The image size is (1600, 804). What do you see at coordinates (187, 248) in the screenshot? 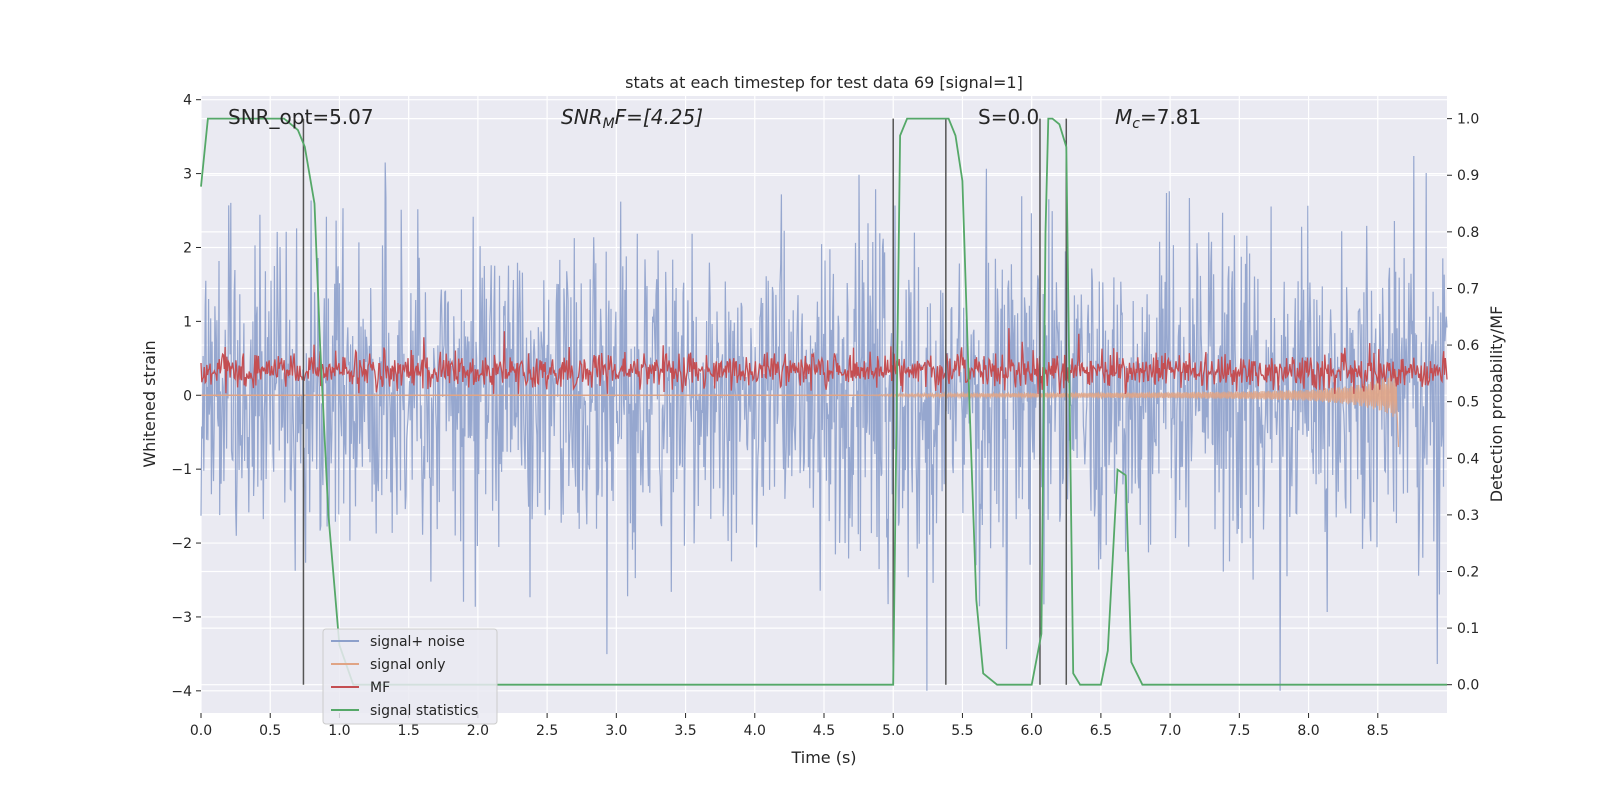
I see `y-tick-label: 2` at bounding box center [187, 248].